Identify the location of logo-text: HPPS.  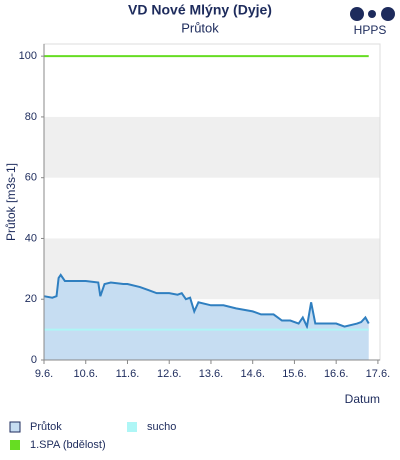
(370, 30).